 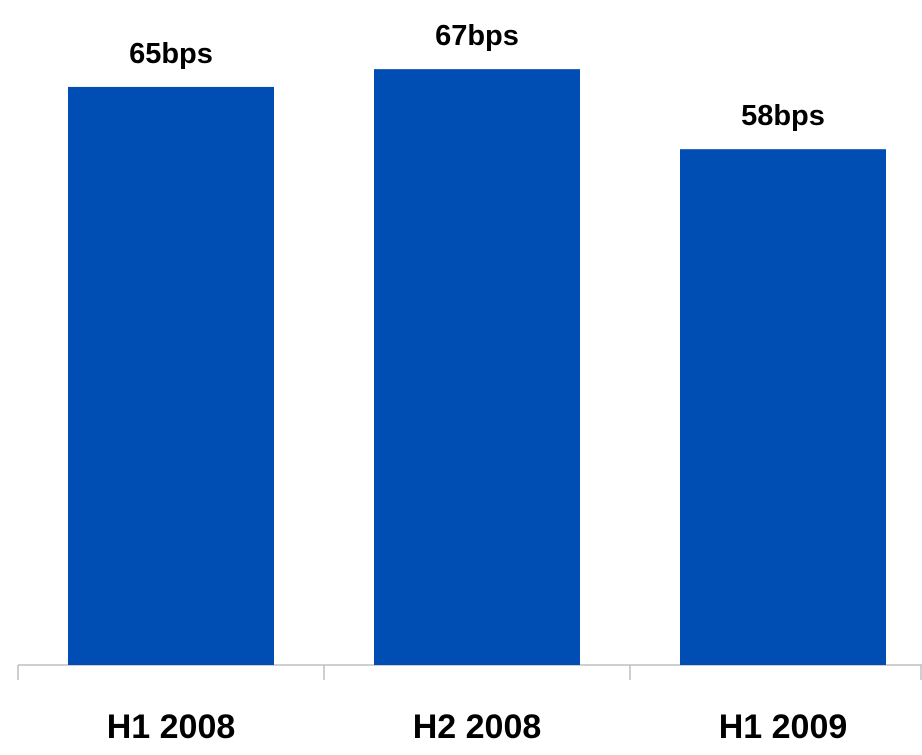 I want to click on x-tick-label: H1 2009, so click(x=783, y=727).